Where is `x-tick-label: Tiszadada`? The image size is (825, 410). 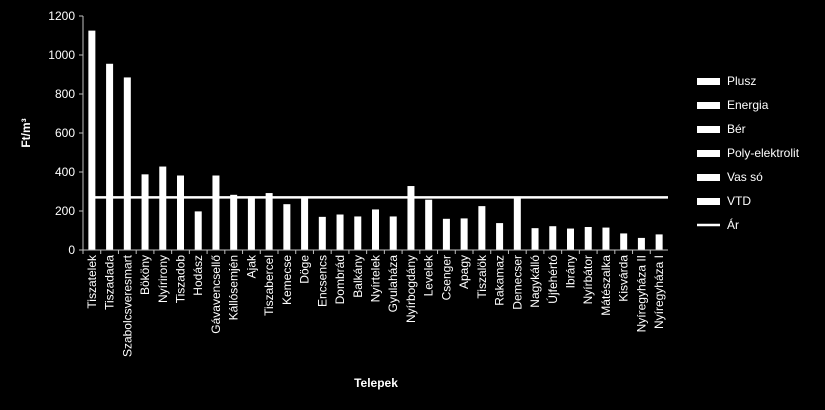
x-tick-label: Tiszadada is located at coordinates (110, 282).